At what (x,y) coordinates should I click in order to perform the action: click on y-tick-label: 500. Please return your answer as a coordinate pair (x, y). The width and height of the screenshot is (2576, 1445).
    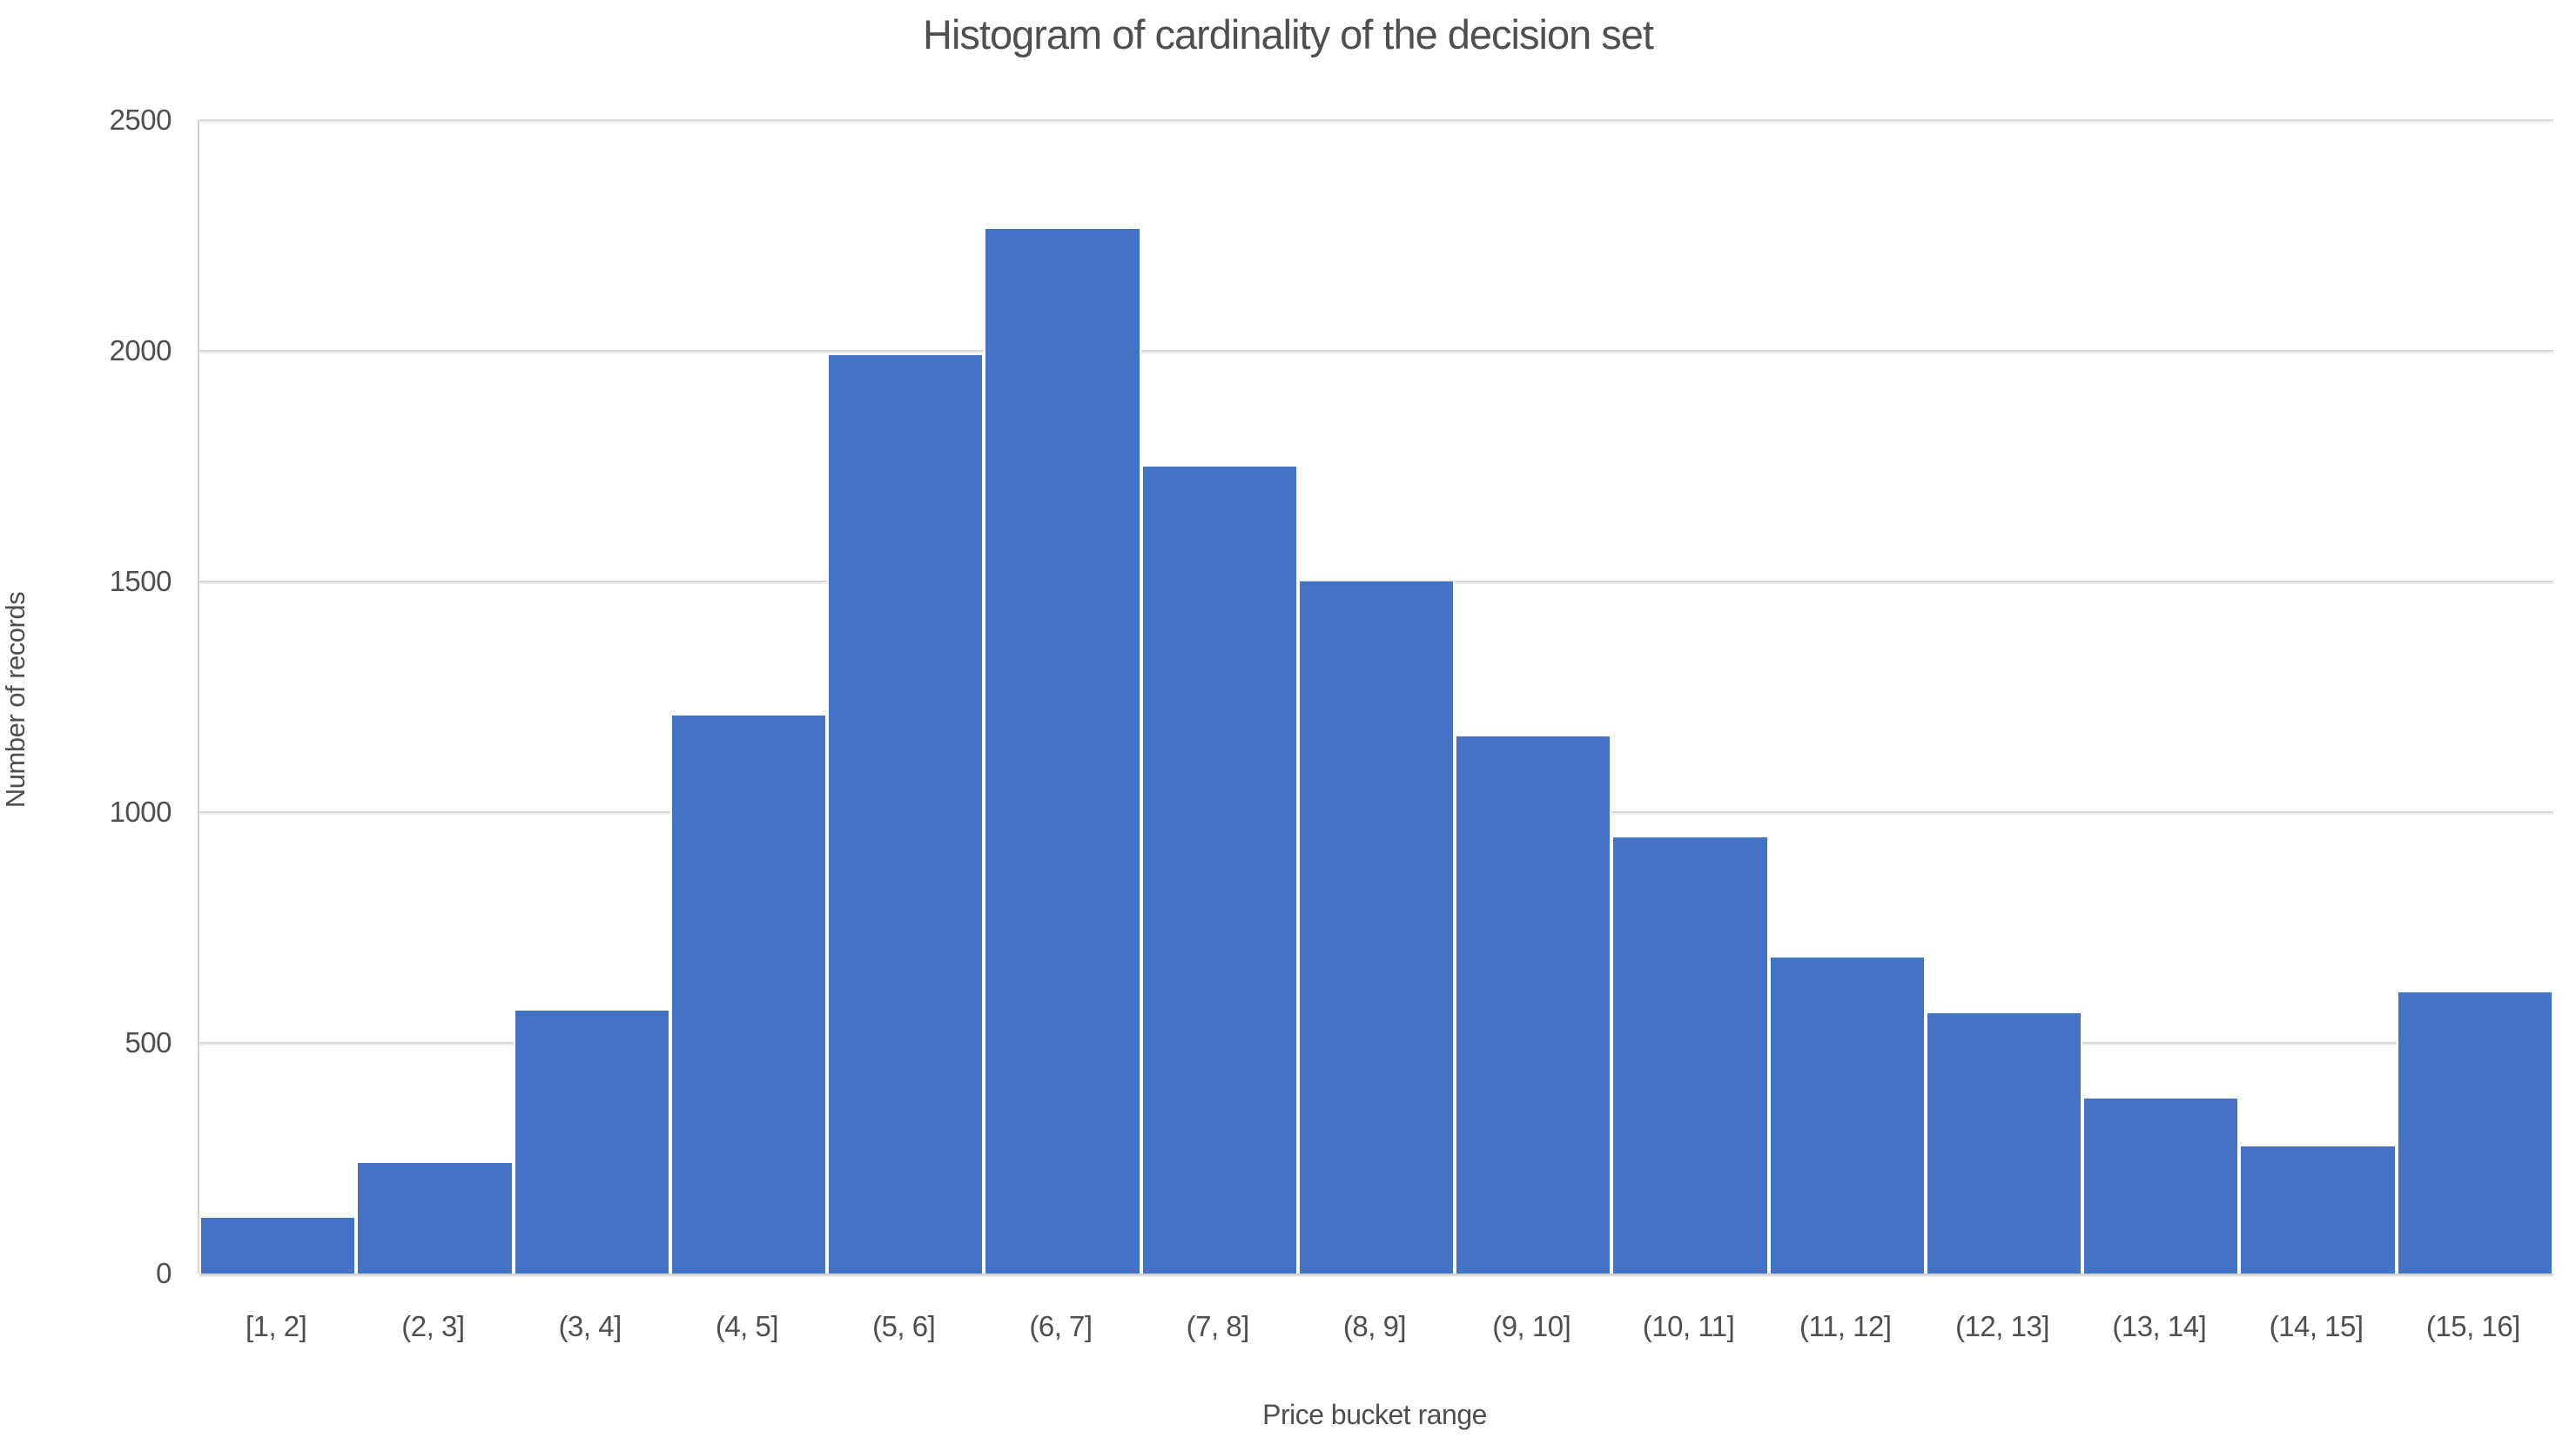
    Looking at the image, I should click on (148, 1042).